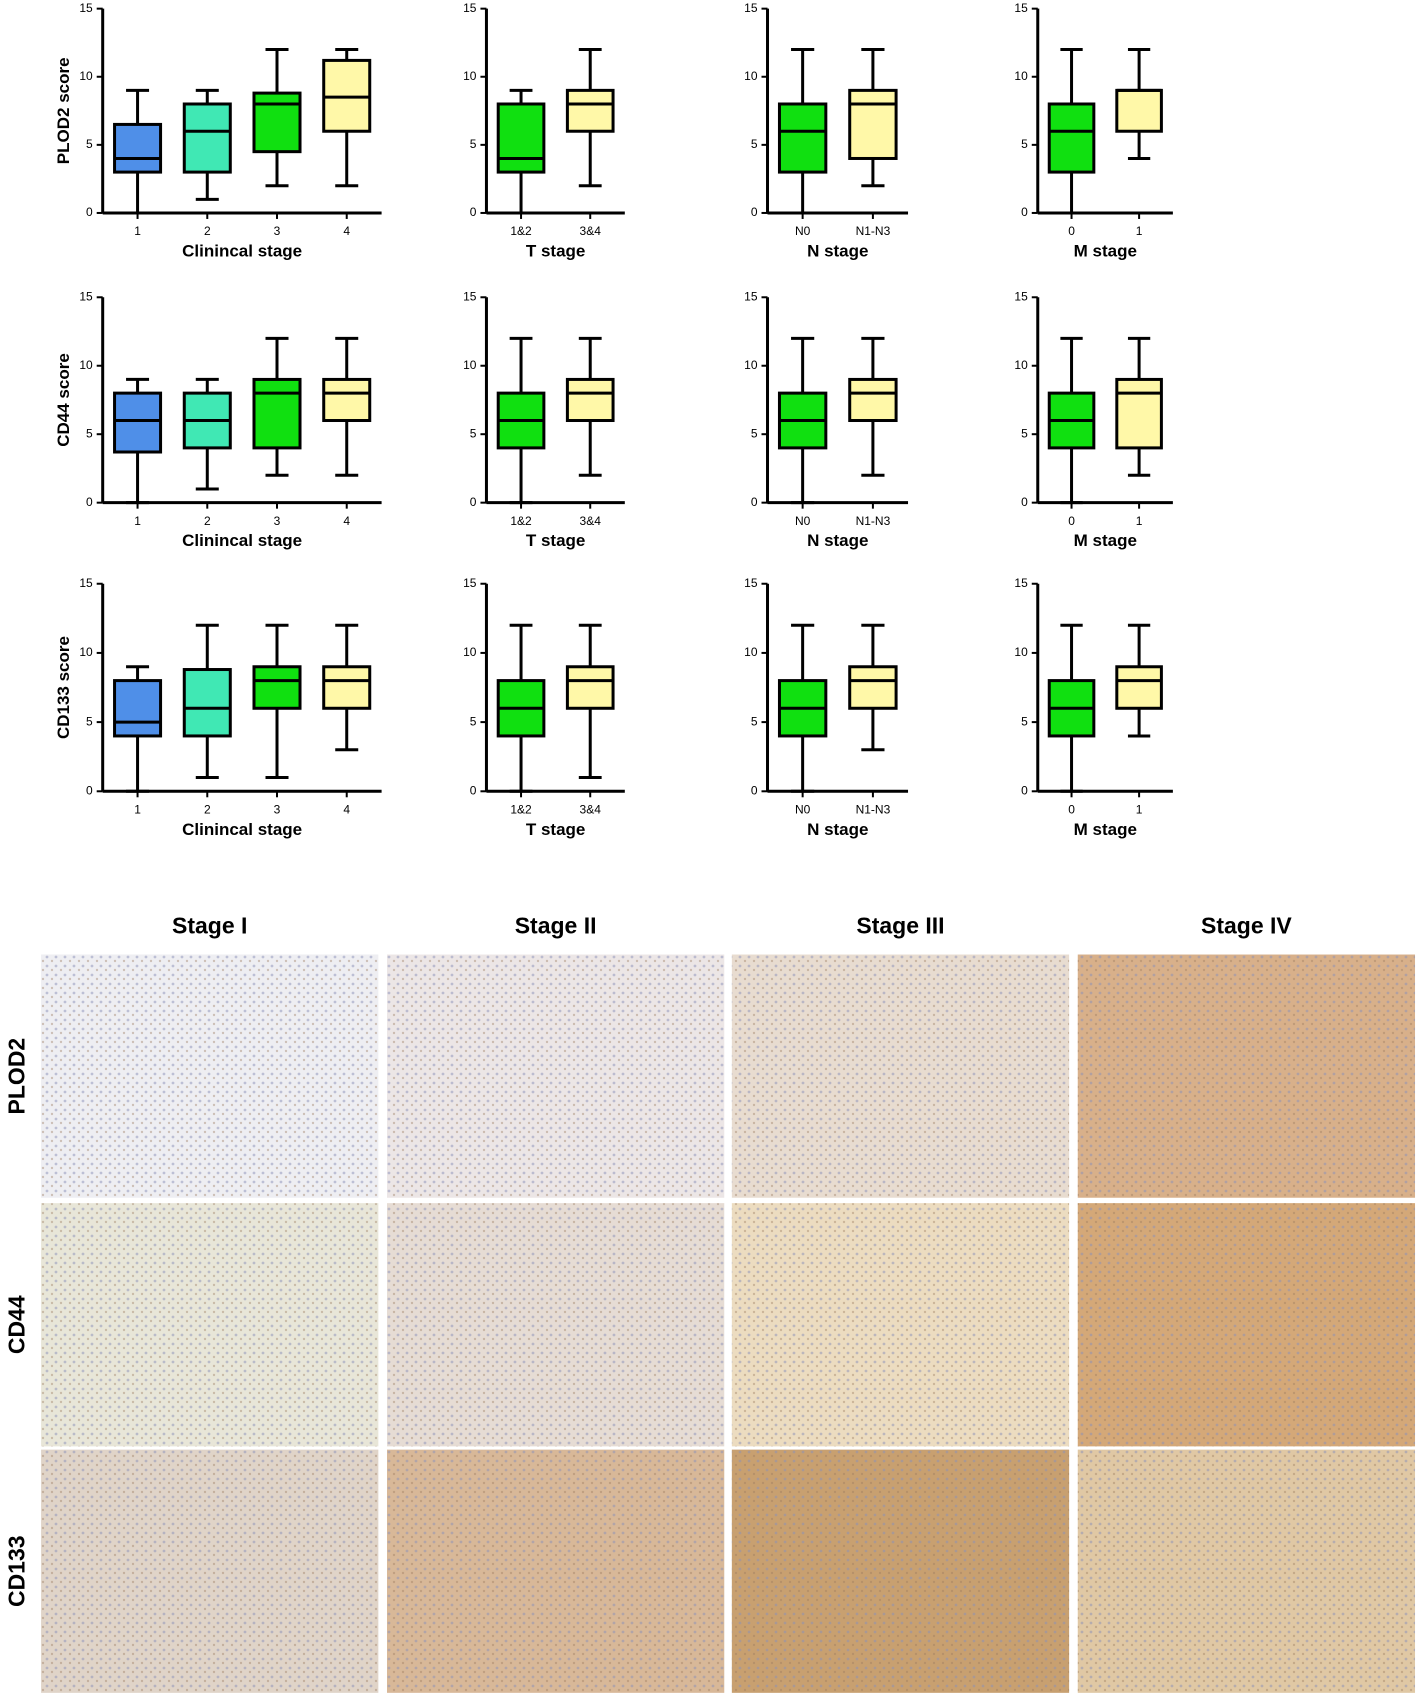 The width and height of the screenshot is (1418, 1695). Describe the element at coordinates (63, 110) in the screenshot. I see `y-axis-label: PLOD2 score` at that location.